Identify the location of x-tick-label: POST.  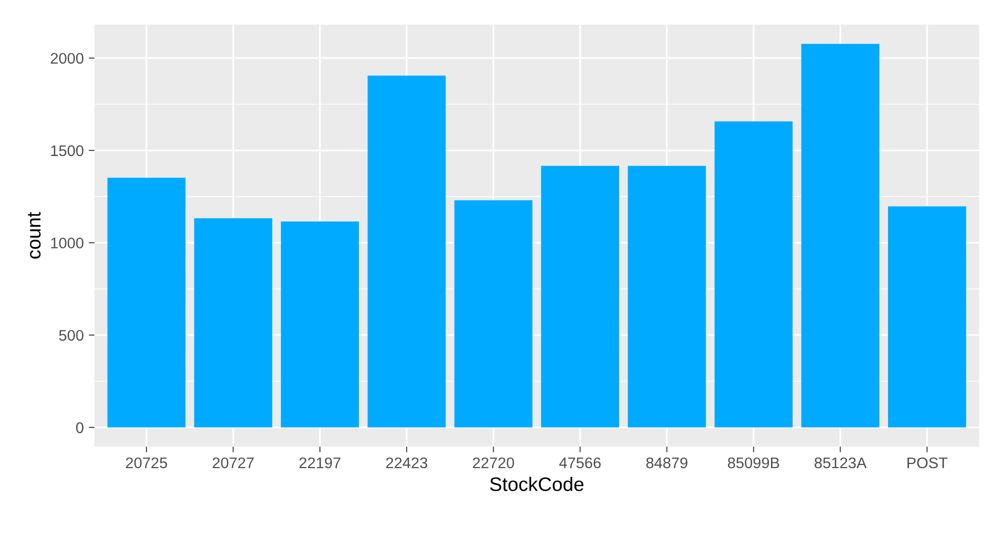
(928, 462).